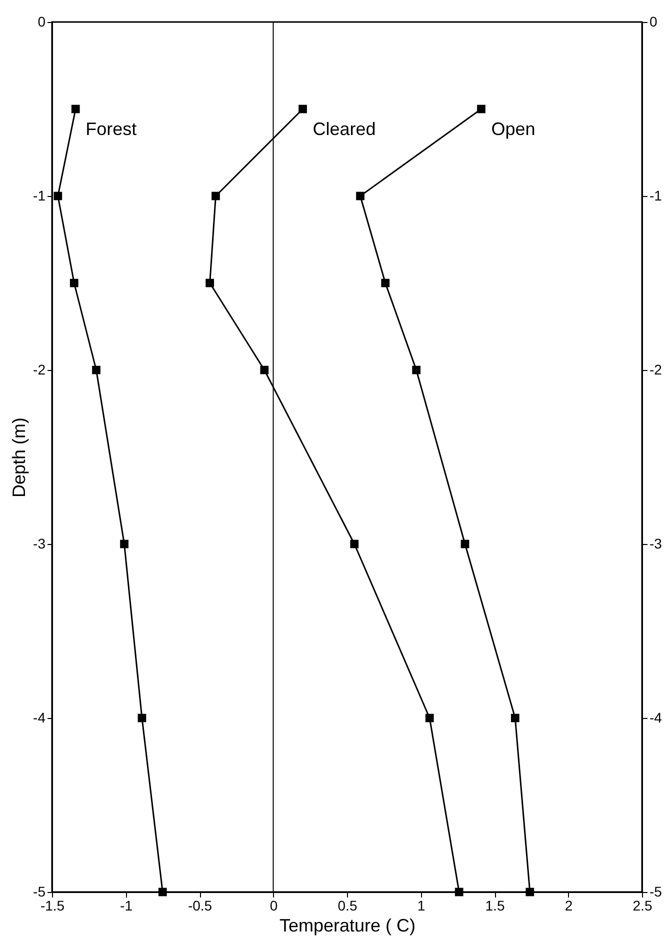  What do you see at coordinates (344, 129) in the screenshot?
I see `series-label: Cleared` at bounding box center [344, 129].